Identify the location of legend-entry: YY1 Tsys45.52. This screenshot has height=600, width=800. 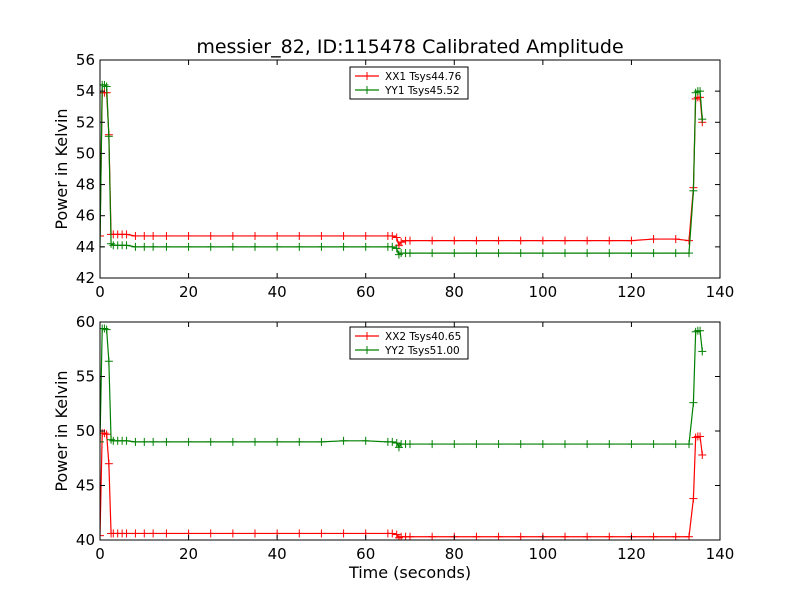
(407, 91).